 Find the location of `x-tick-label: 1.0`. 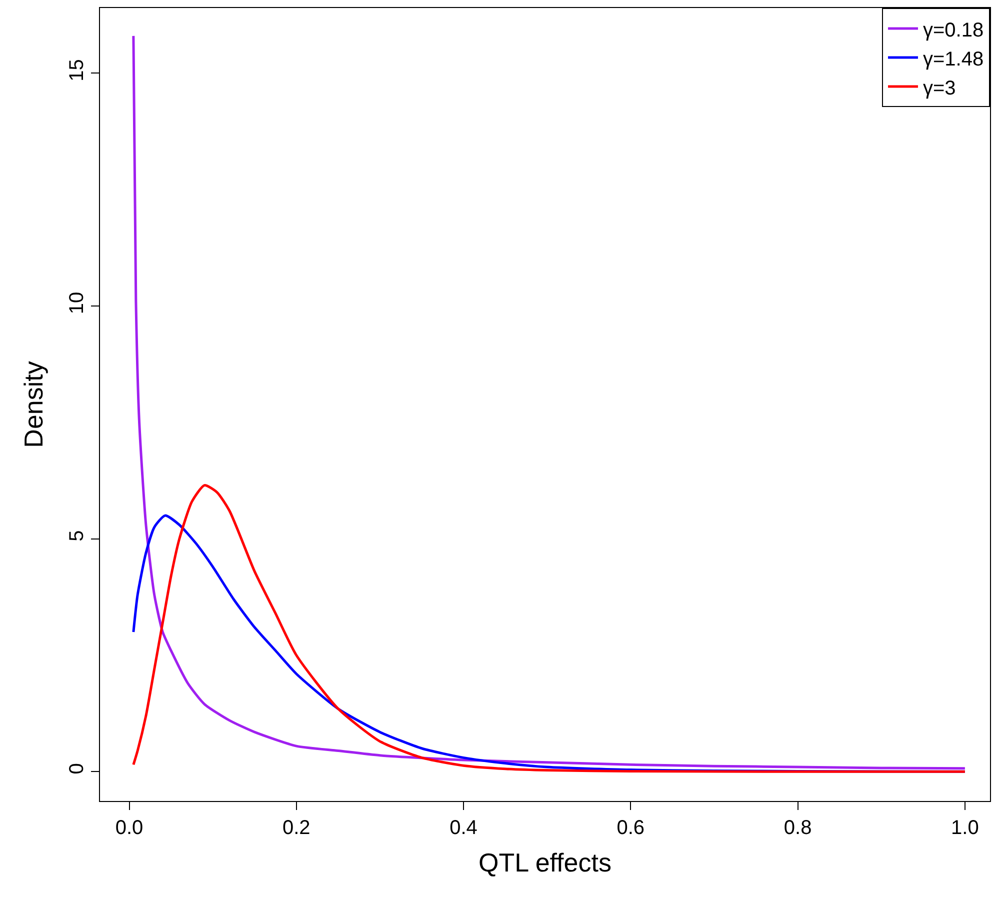

x-tick-label: 1.0 is located at coordinates (965, 828).